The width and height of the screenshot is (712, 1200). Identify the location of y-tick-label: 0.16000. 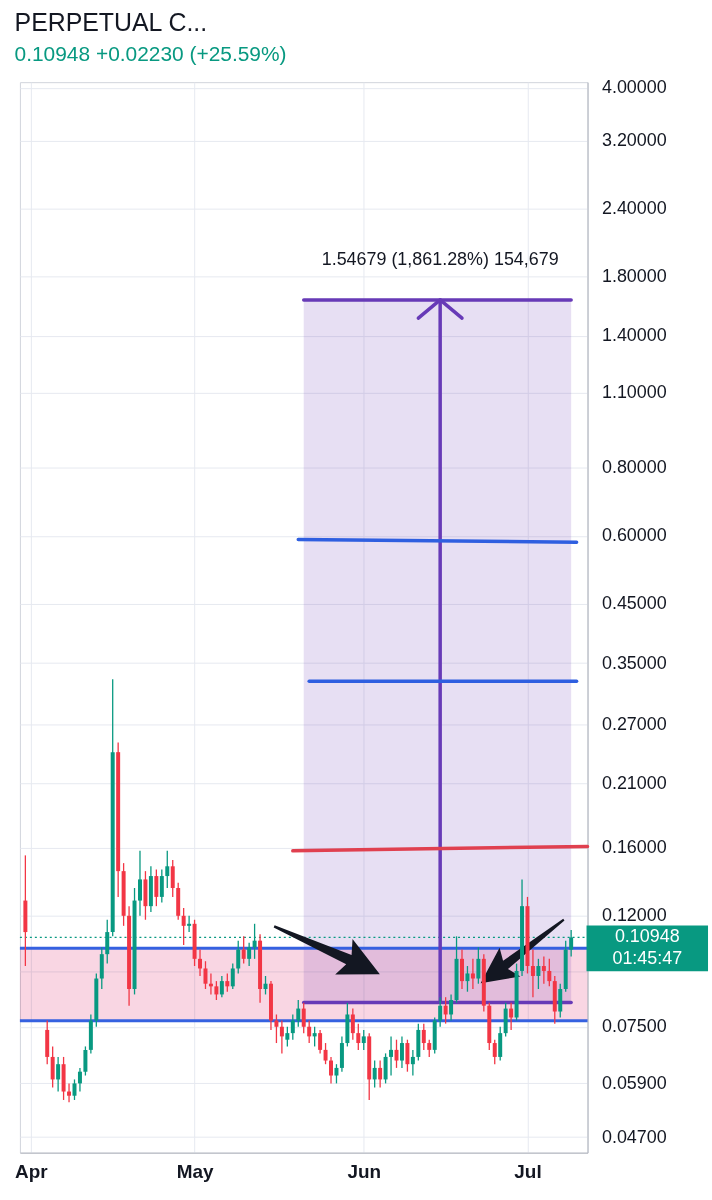
(634, 847).